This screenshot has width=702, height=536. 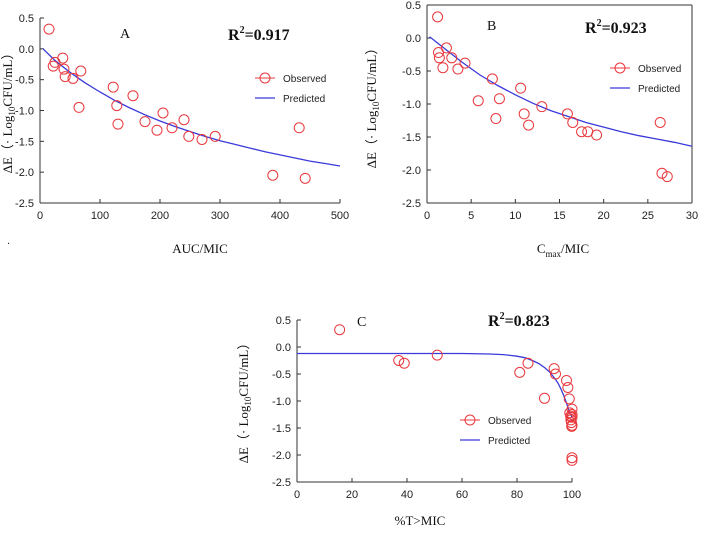 What do you see at coordinates (554, 254) in the screenshot?
I see `x-axis-label-subscript: max` at bounding box center [554, 254].